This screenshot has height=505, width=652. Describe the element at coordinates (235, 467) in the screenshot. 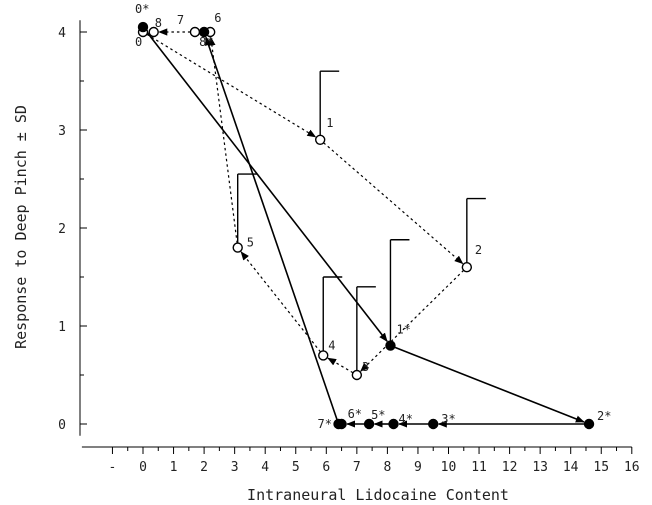

I see `x-tick-label: 3` at that location.